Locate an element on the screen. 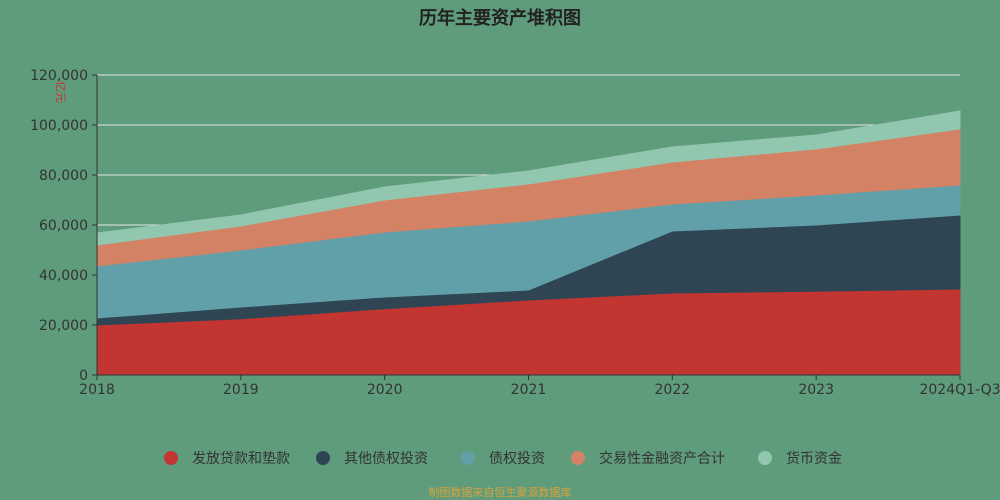 Image resolution: width=1000 pixels, height=500 pixels. legend-label: 债权投资 is located at coordinates (517, 459).